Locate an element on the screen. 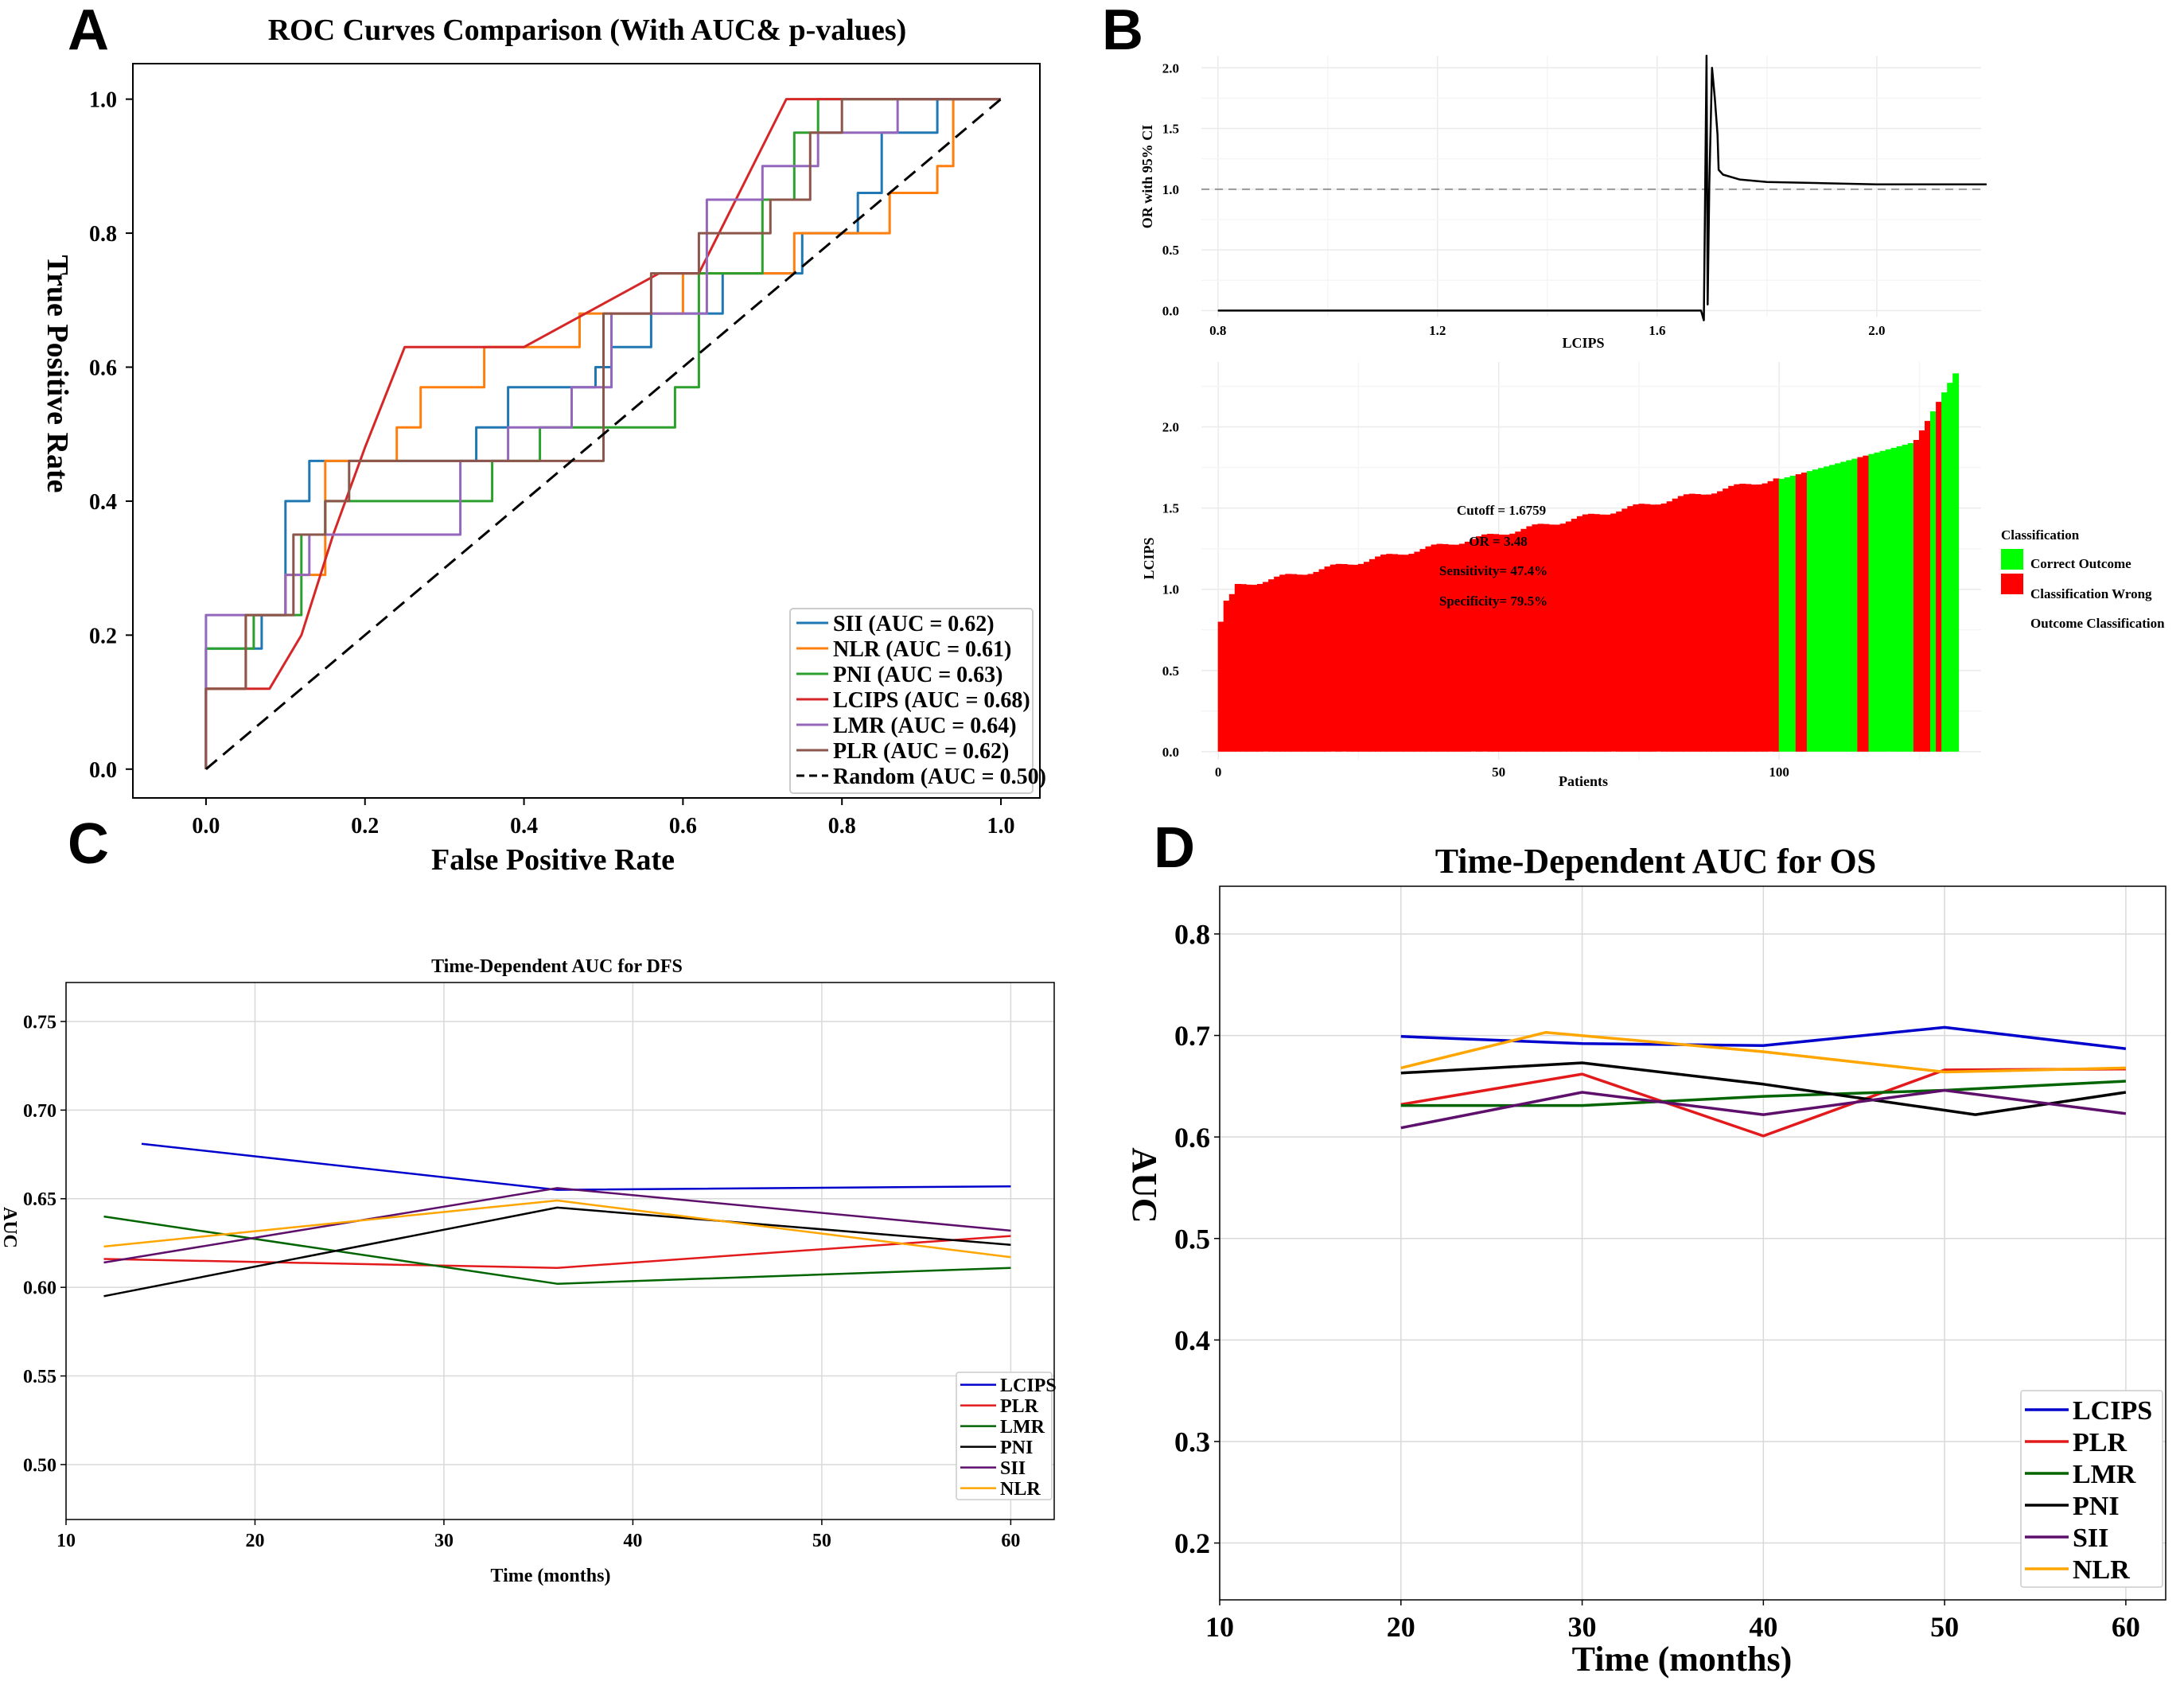 This screenshot has height=1681, width=2184. dfs-x-tick-label: 40 is located at coordinates (632, 1541).